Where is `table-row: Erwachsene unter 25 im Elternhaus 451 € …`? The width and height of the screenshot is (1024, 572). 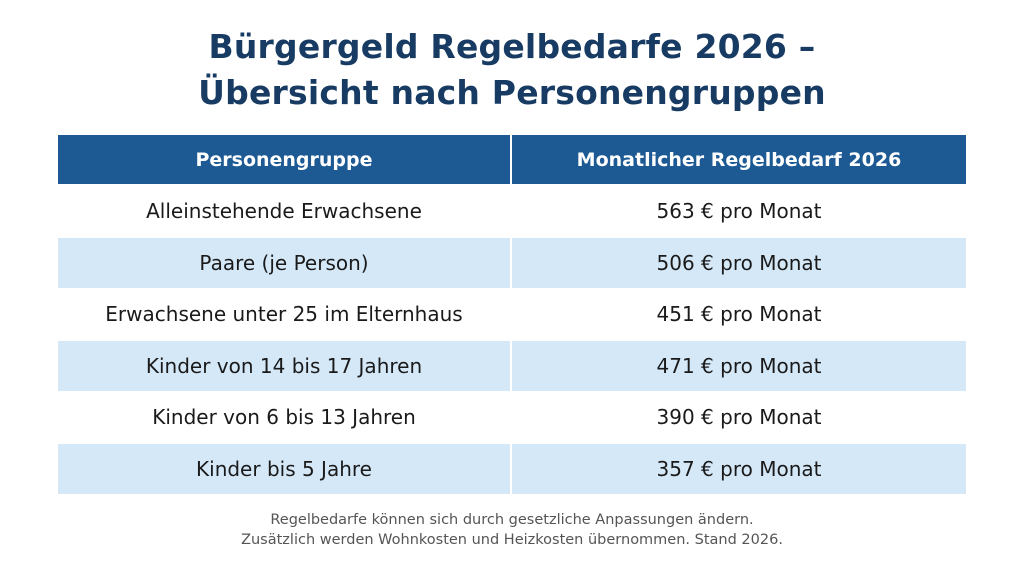 table-row: Erwachsene unter 25 im Elternhaus 451 € … is located at coordinates (512, 314).